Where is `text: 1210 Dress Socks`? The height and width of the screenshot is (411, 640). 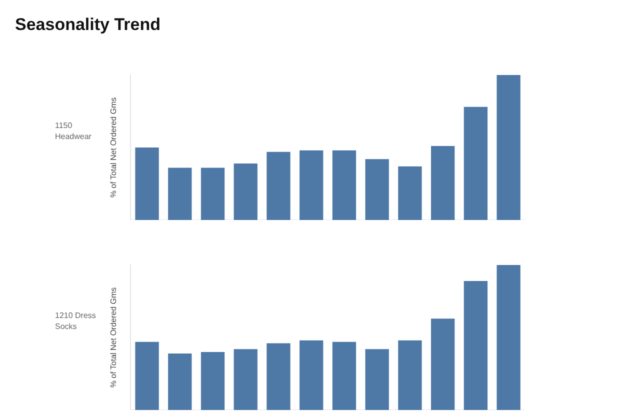
text: 1210 Dress Socks is located at coordinates (75, 321).